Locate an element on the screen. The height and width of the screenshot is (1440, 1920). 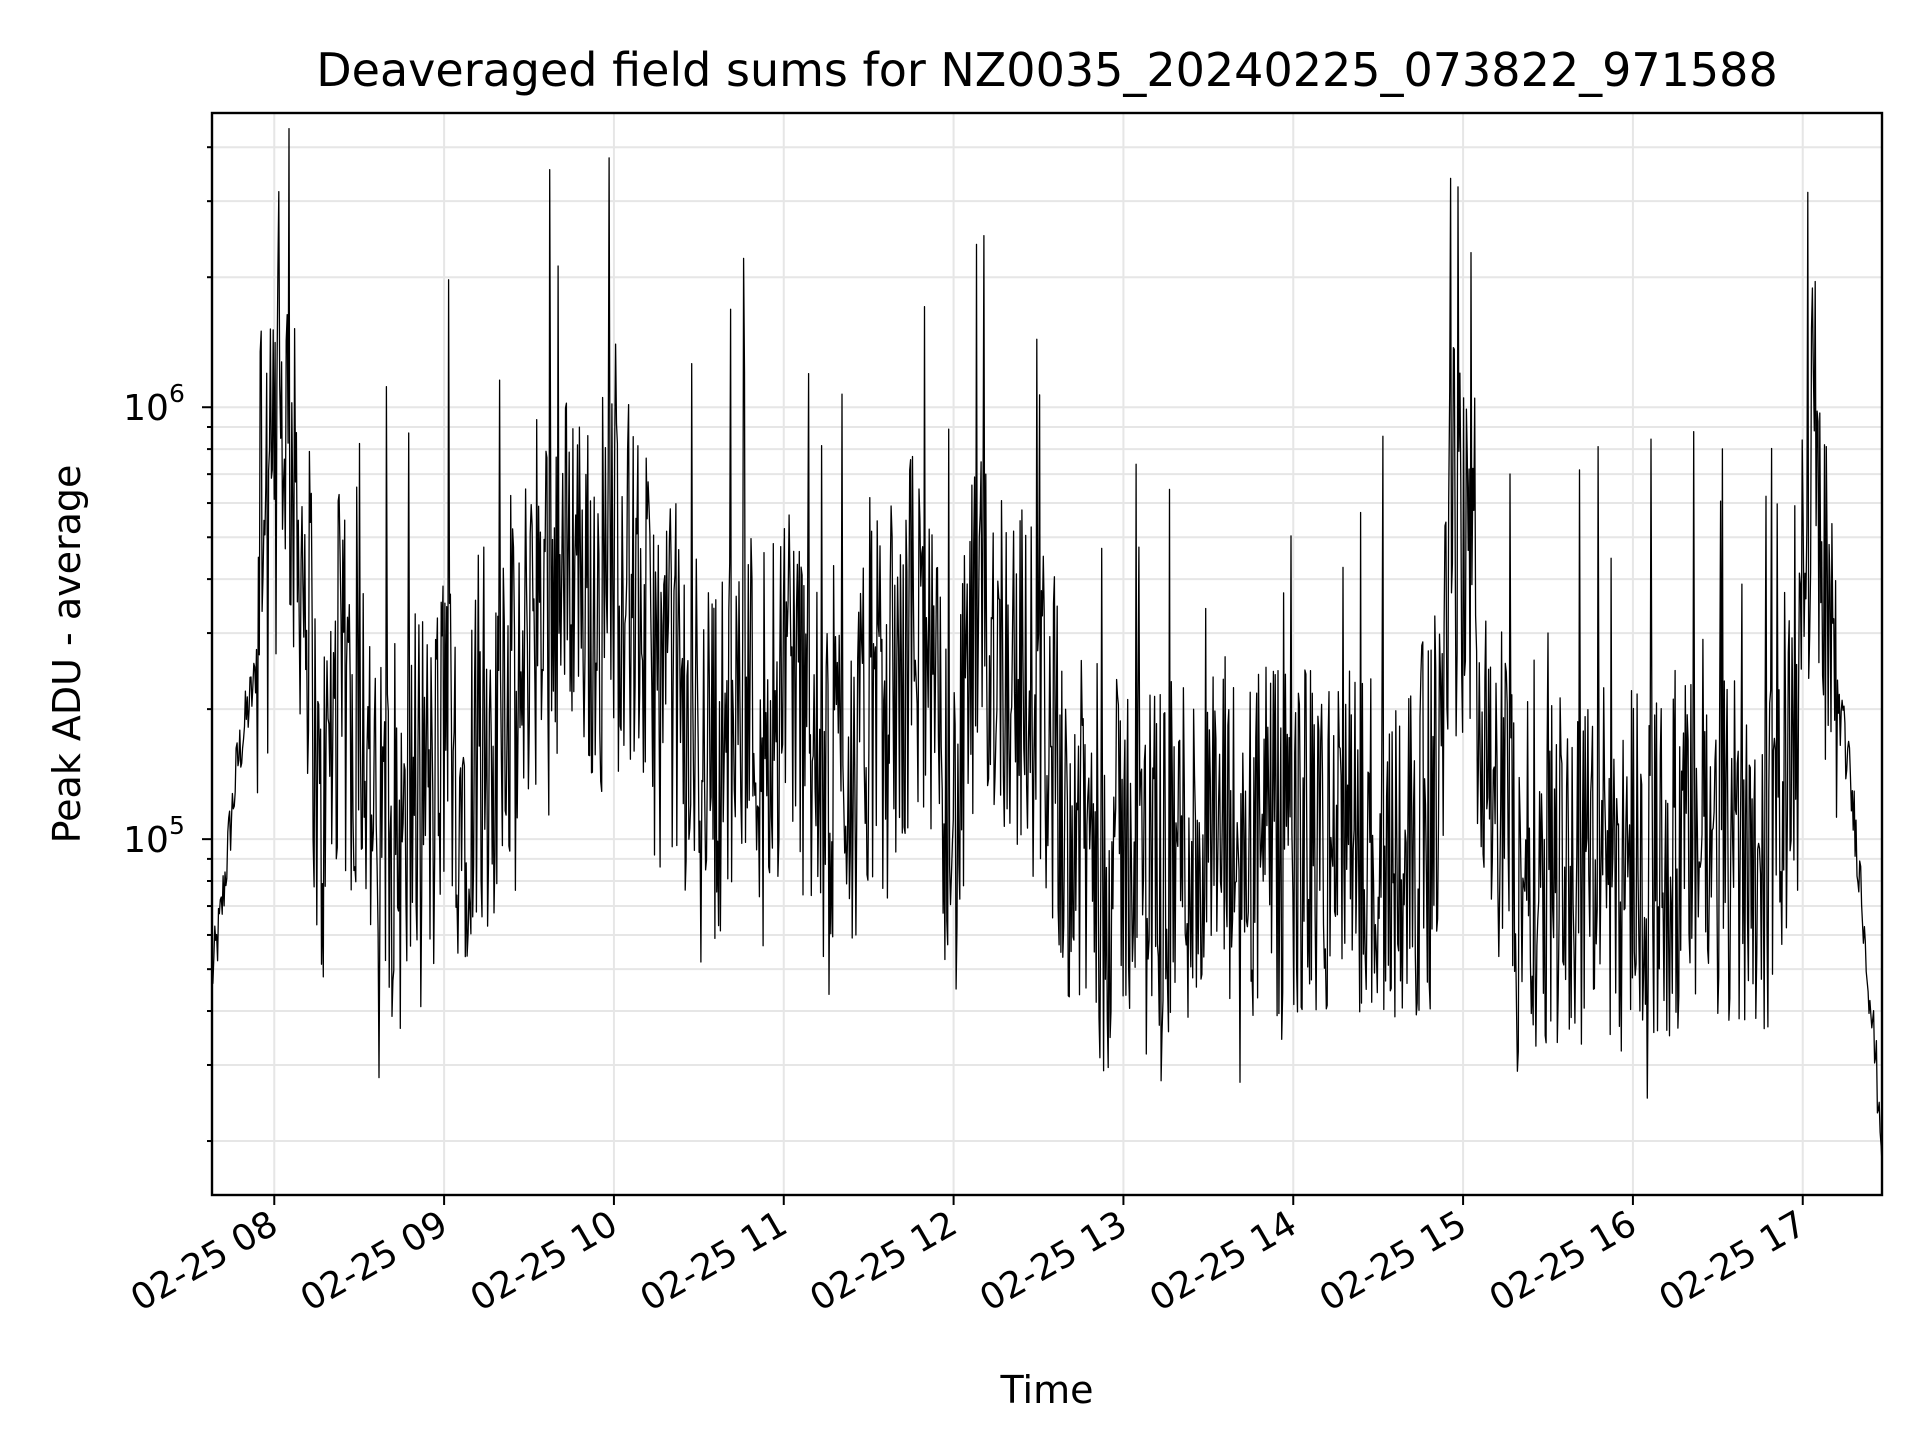
y-axis: 10⁵ 10⁶ is located at coordinates (167, 644).